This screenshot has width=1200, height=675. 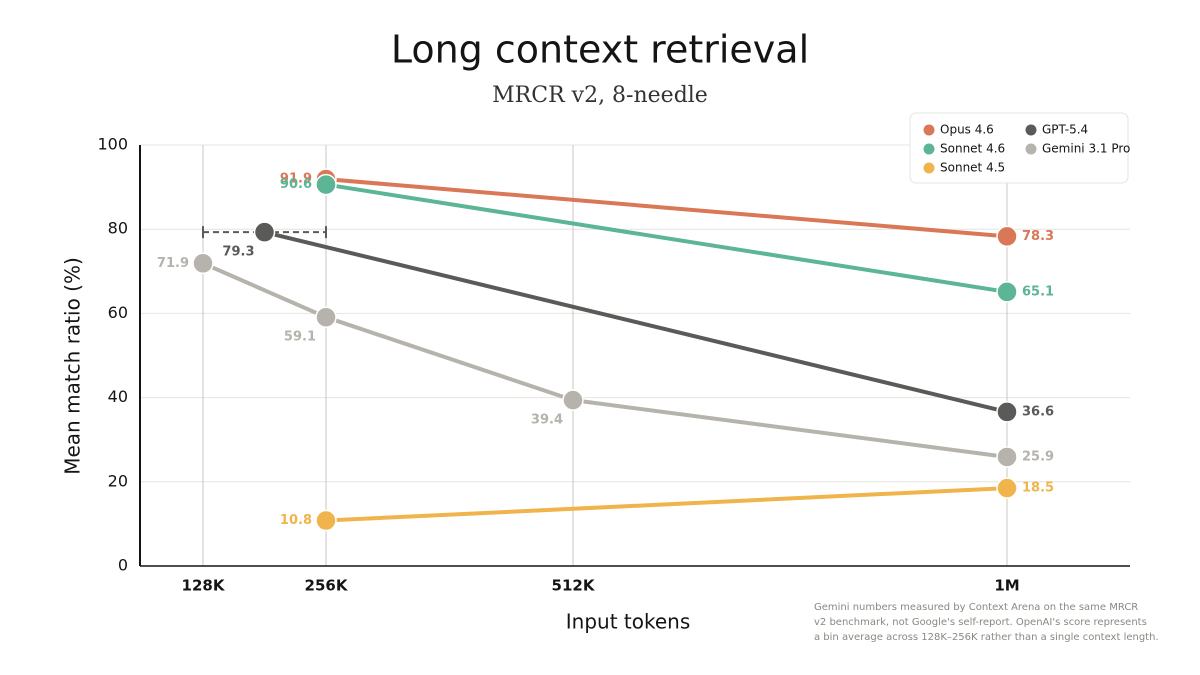 I want to click on y-tick-label: 40, so click(x=118, y=396).